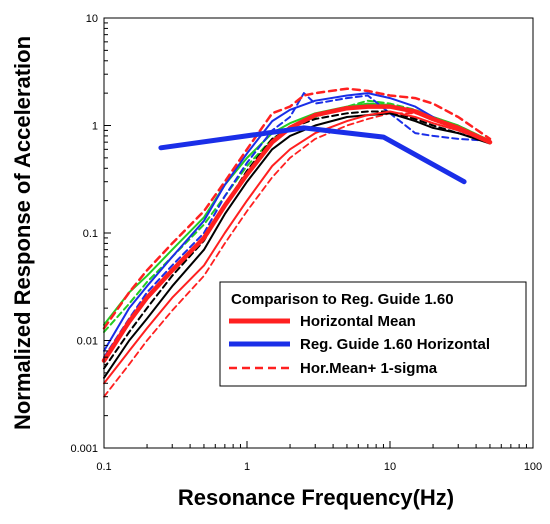  Describe the element at coordinates (390, 467) in the screenshot. I see `x-tick-label: 10` at that location.